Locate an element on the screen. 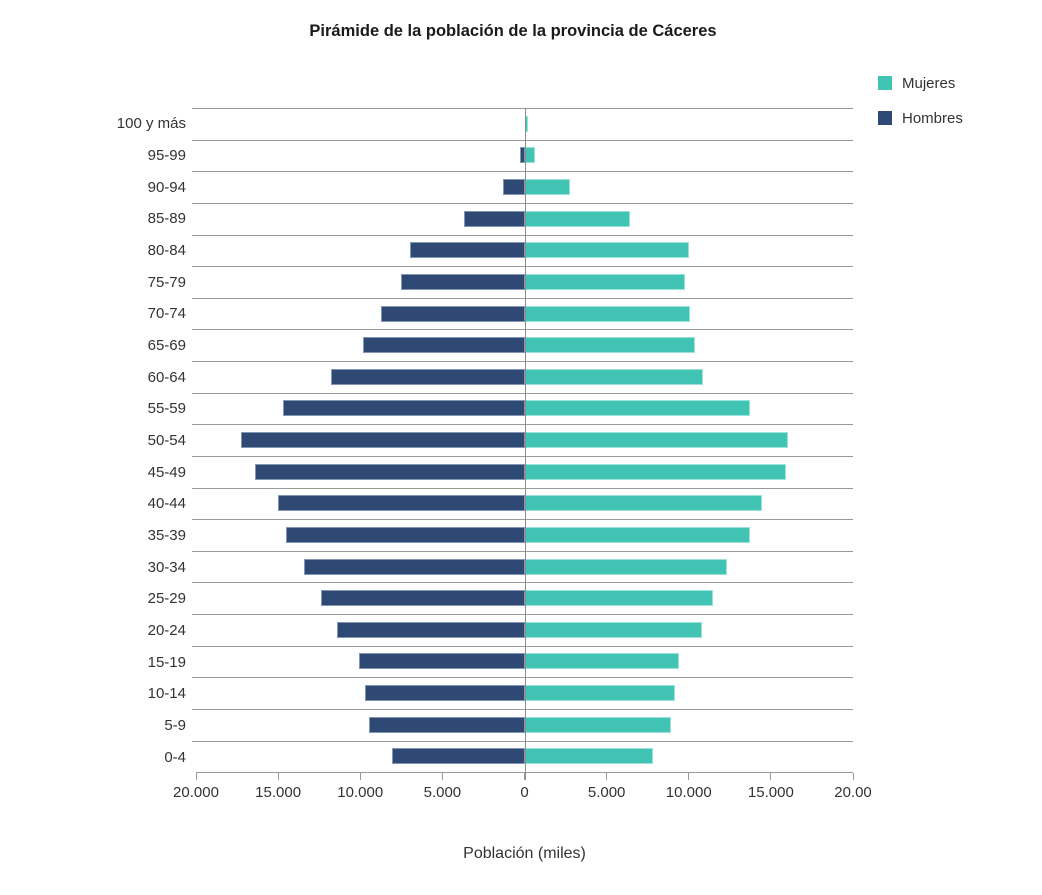  x-tick-label: 15.000 is located at coordinates (770, 792).